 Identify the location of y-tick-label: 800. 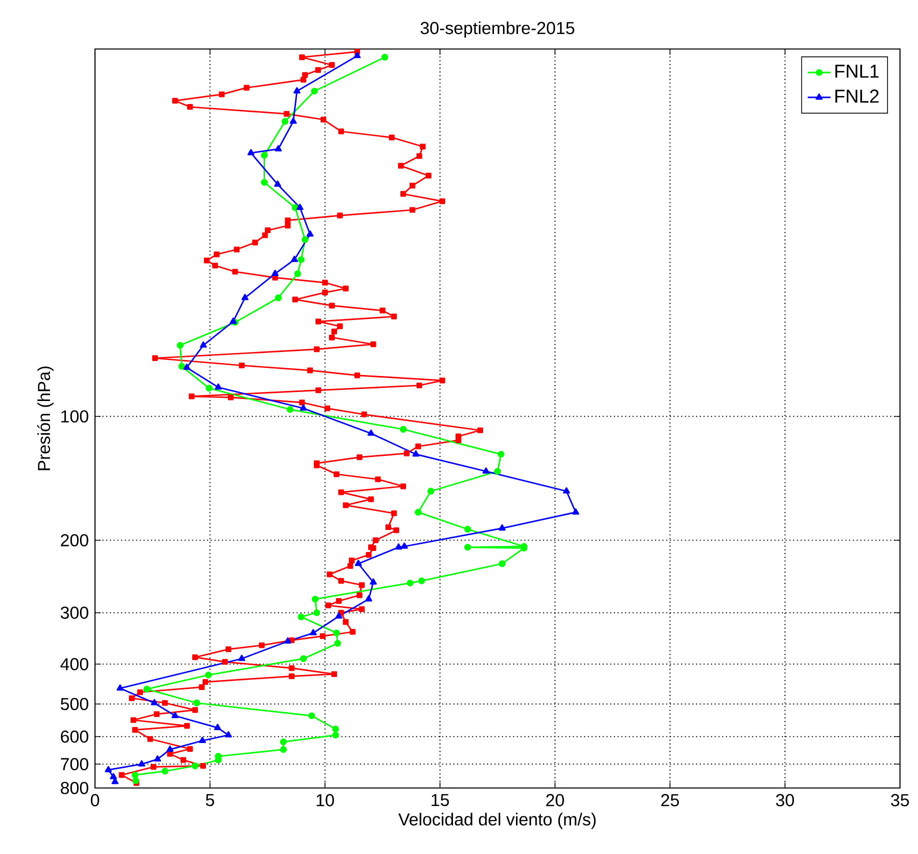
(74, 788).